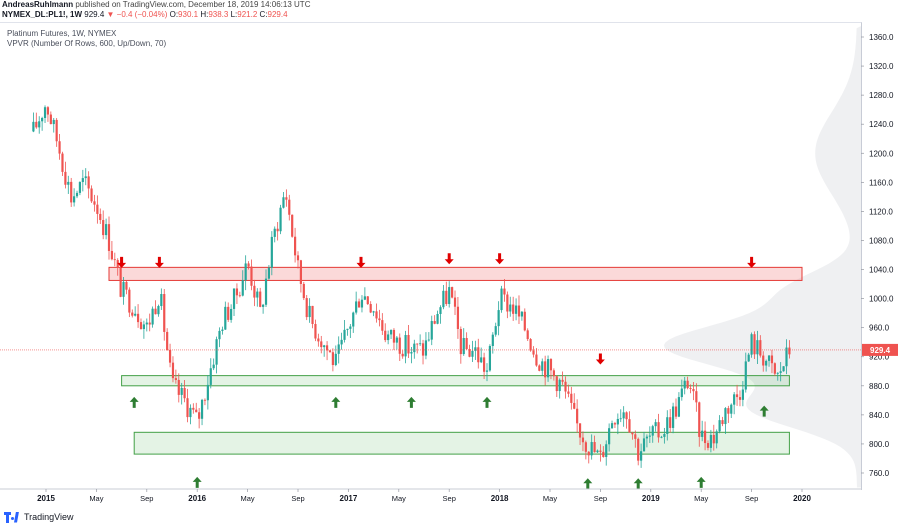 Image resolution: width=900 pixels, height=527 pixels. What do you see at coordinates (449, 498) in the screenshot?
I see `x-tick-label: Sep` at bounding box center [449, 498].